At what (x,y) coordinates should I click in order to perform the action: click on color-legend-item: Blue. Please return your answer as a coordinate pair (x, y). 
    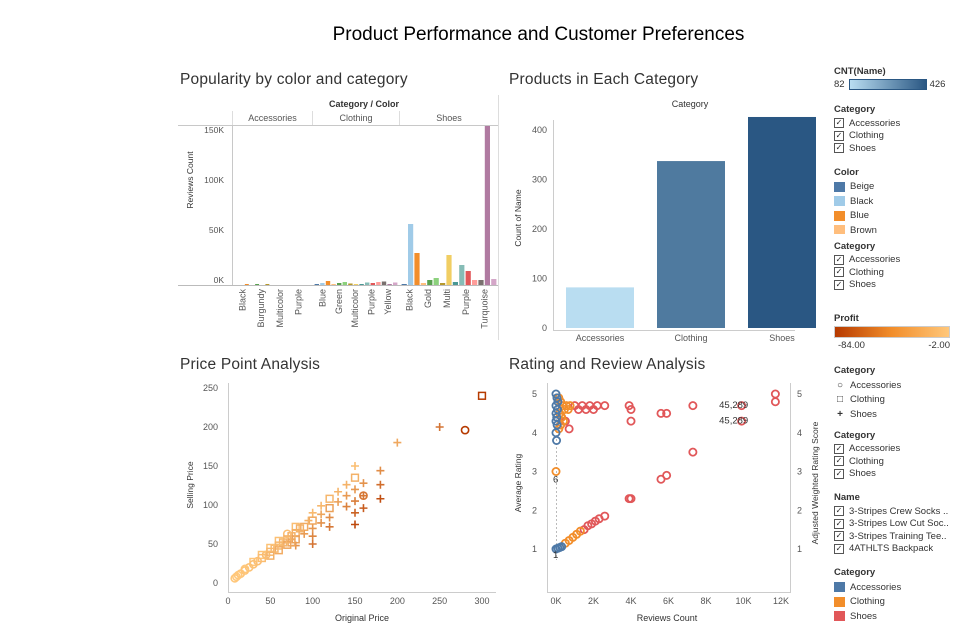
    Looking at the image, I should click on (897, 216).